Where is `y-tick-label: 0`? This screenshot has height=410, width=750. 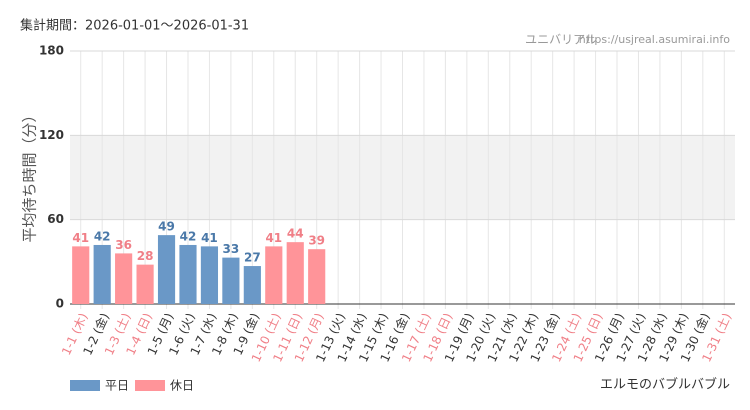
y-tick-label: 0 is located at coordinates (60, 304).